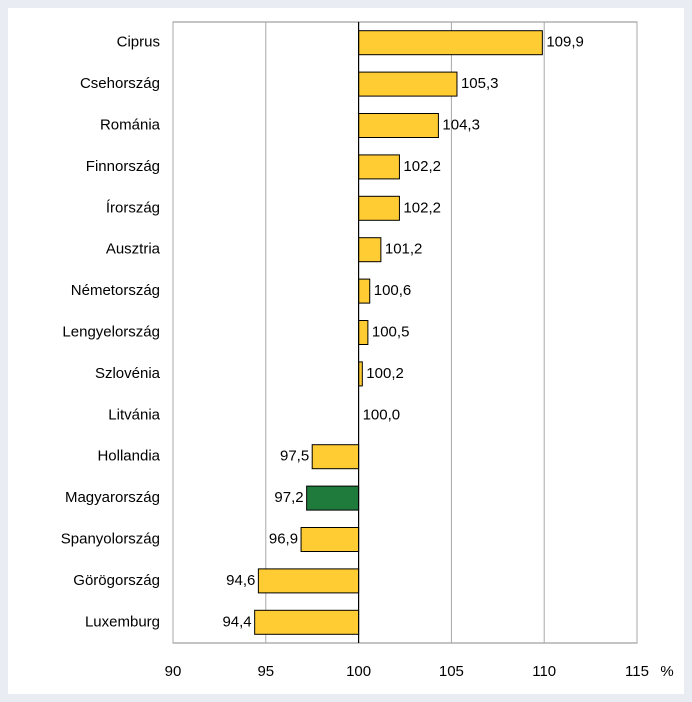 The image size is (692, 702). What do you see at coordinates (565, 42) in the screenshot?
I see `data-label: 109,9` at bounding box center [565, 42].